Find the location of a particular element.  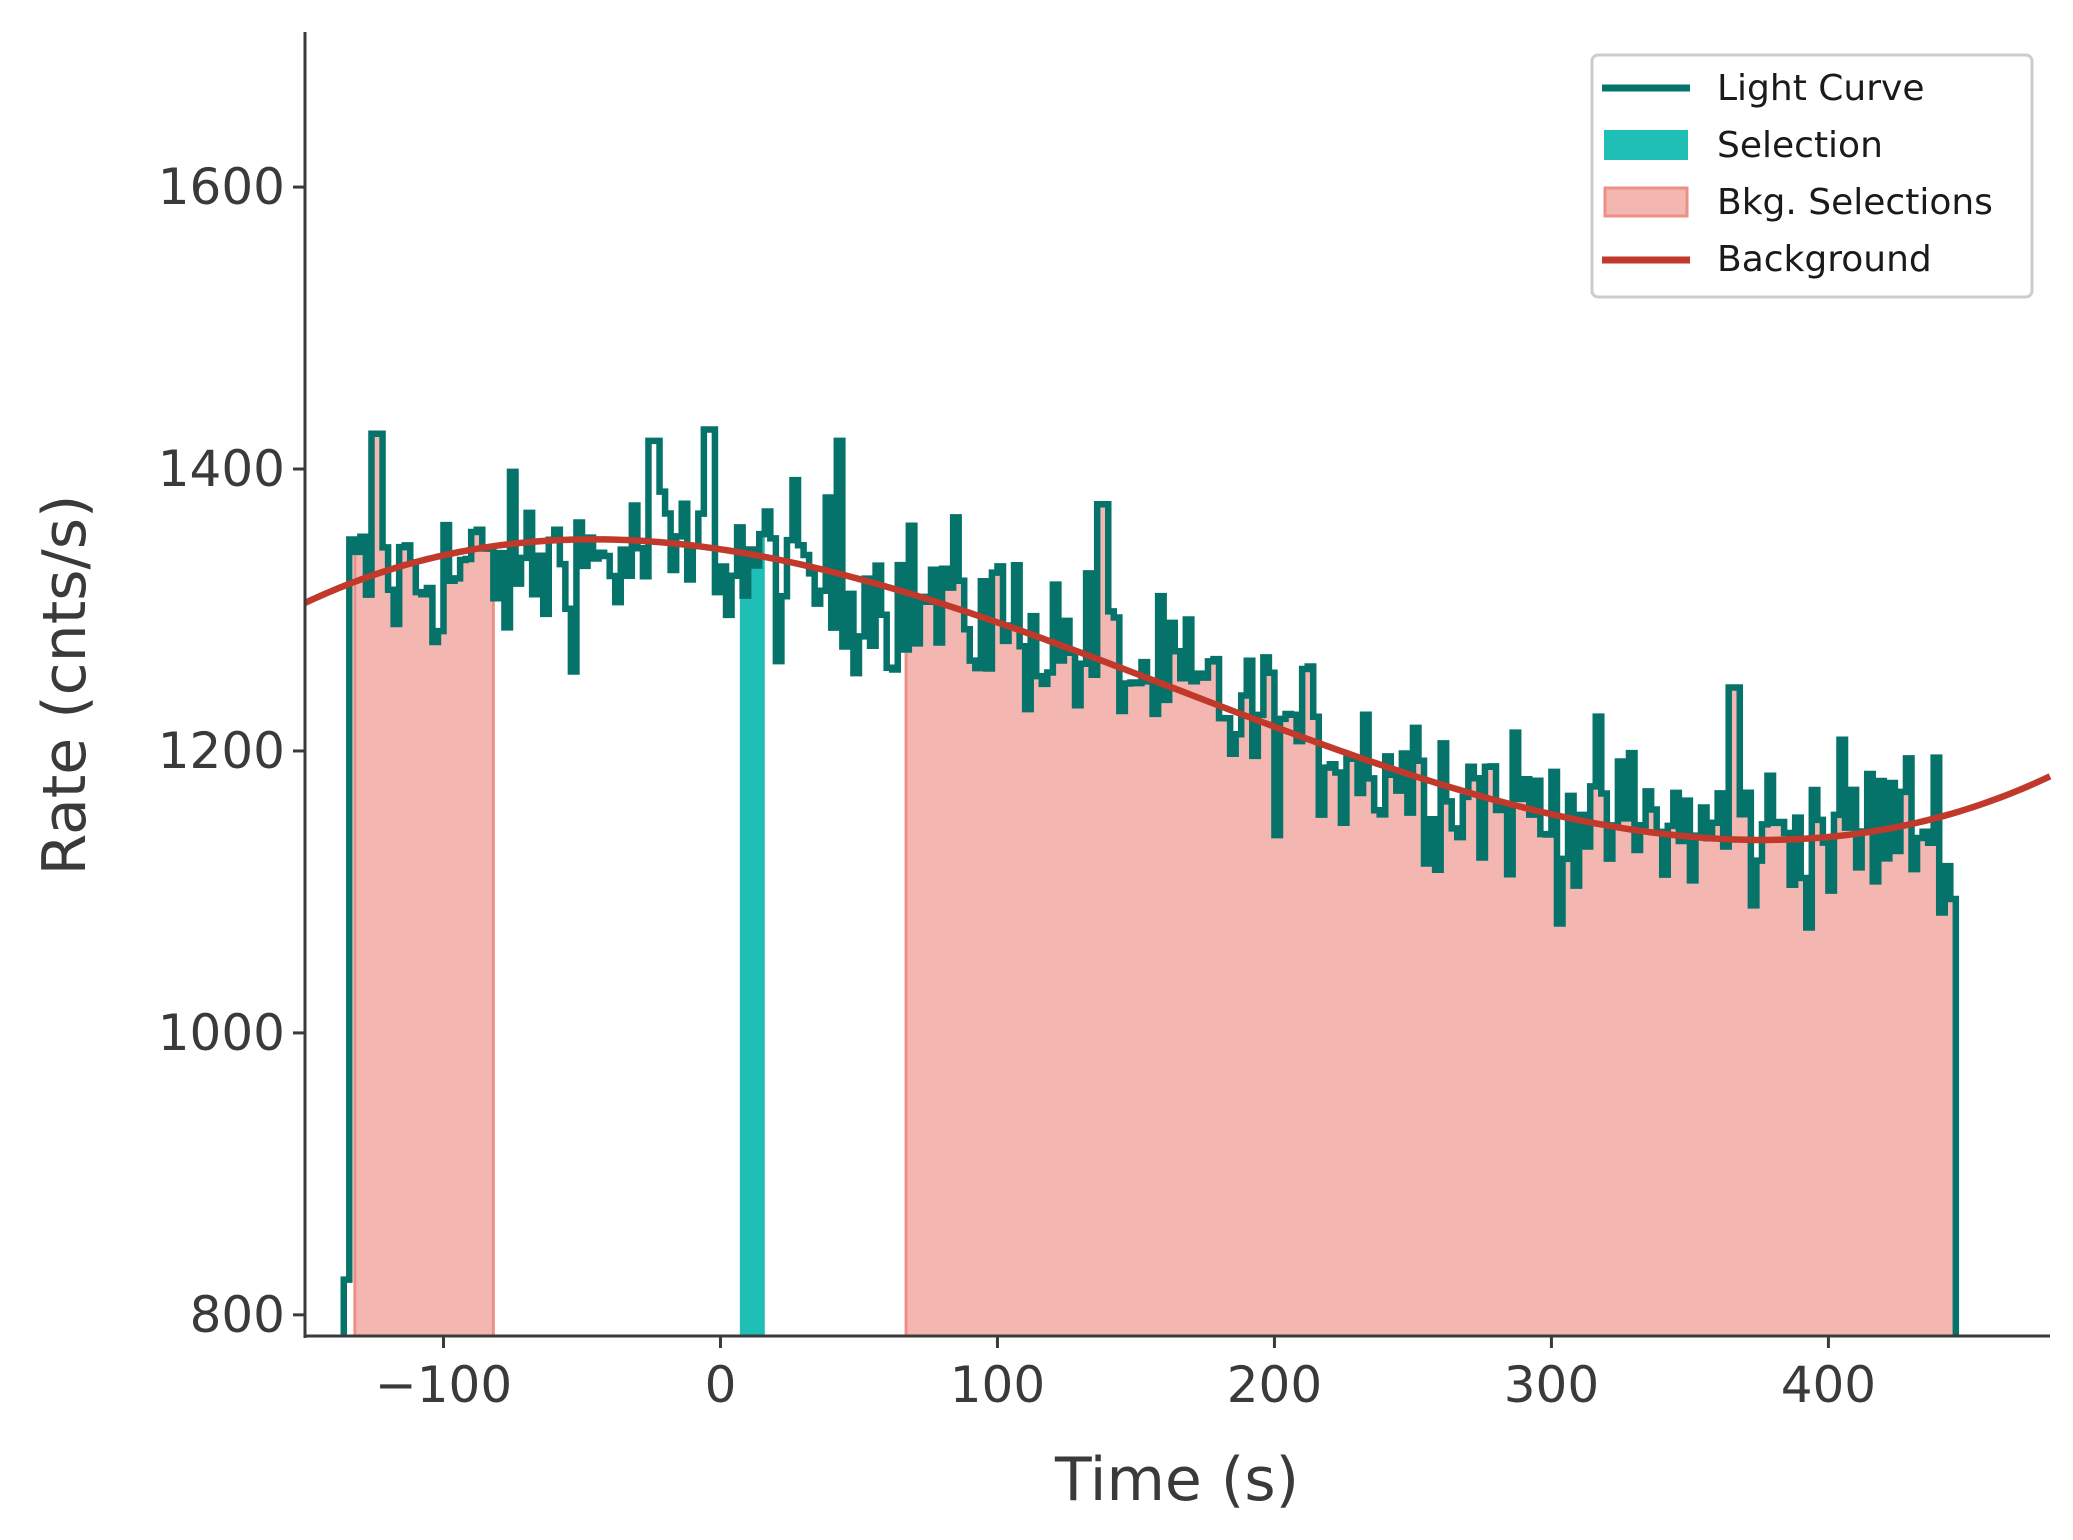

legend-swatch-bkg-selections is located at coordinates (1646, 202).